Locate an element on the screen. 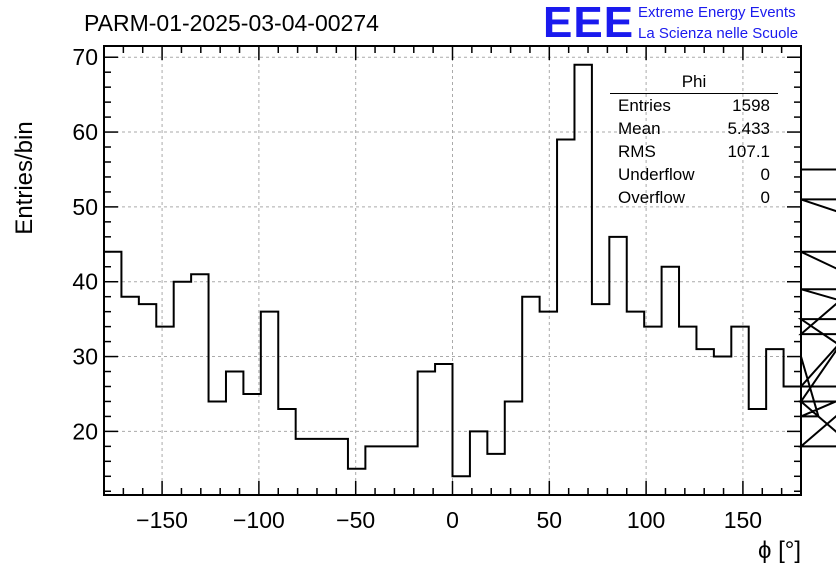  x-tick-label: −150 is located at coordinates (162, 520).